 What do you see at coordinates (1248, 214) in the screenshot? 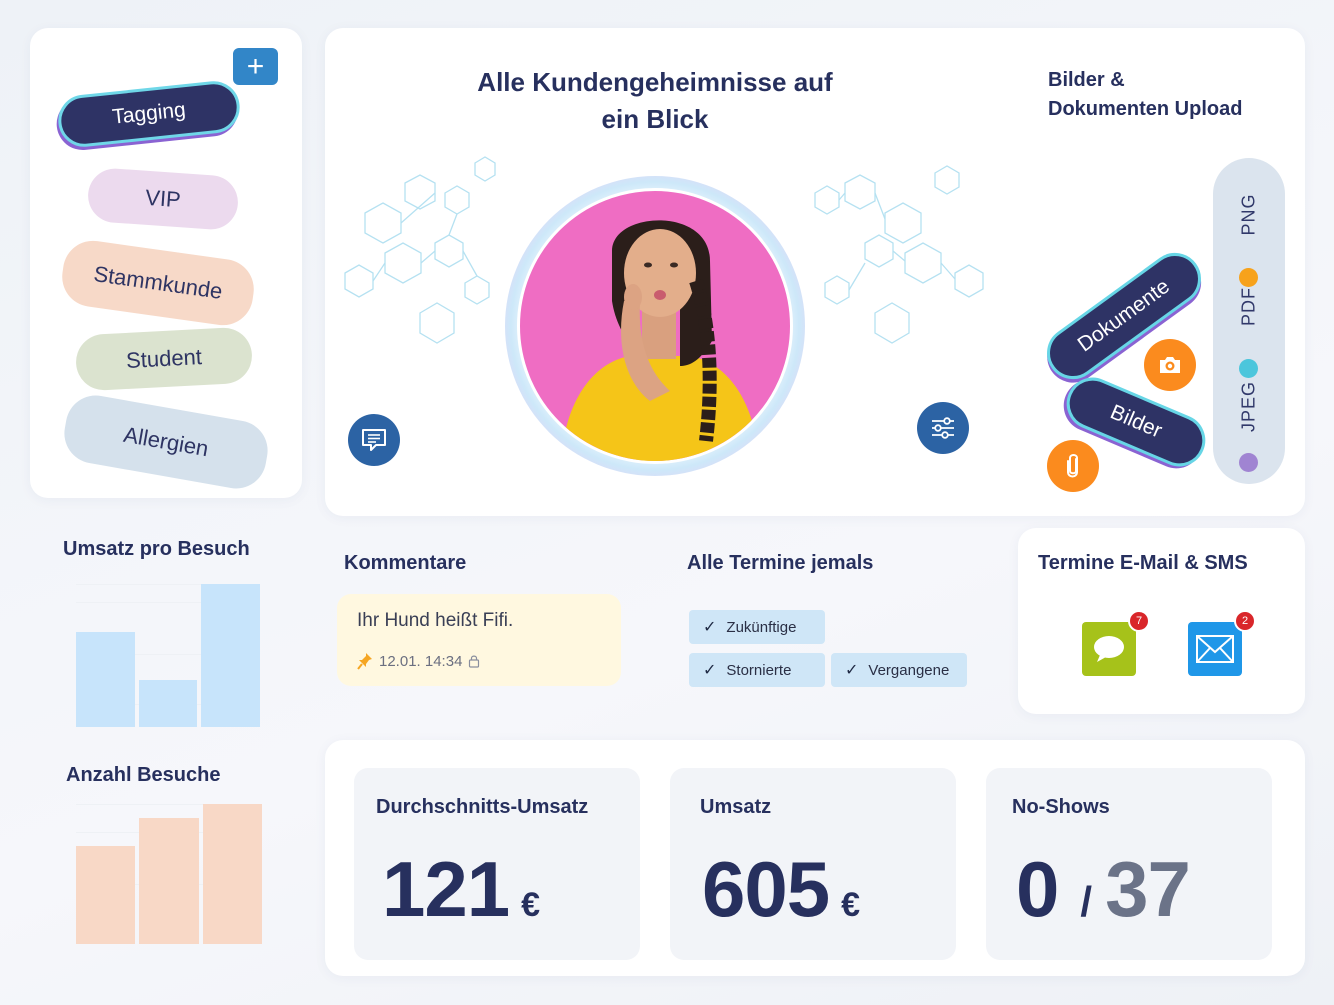
I see `format-png-label: PNG` at bounding box center [1248, 214].